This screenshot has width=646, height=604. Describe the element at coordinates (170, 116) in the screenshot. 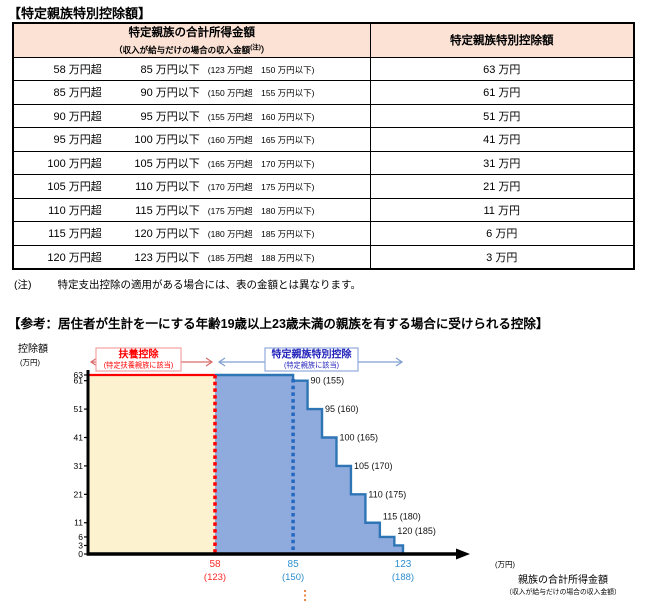

I see `income-range-high: 95 万円以下` at that location.